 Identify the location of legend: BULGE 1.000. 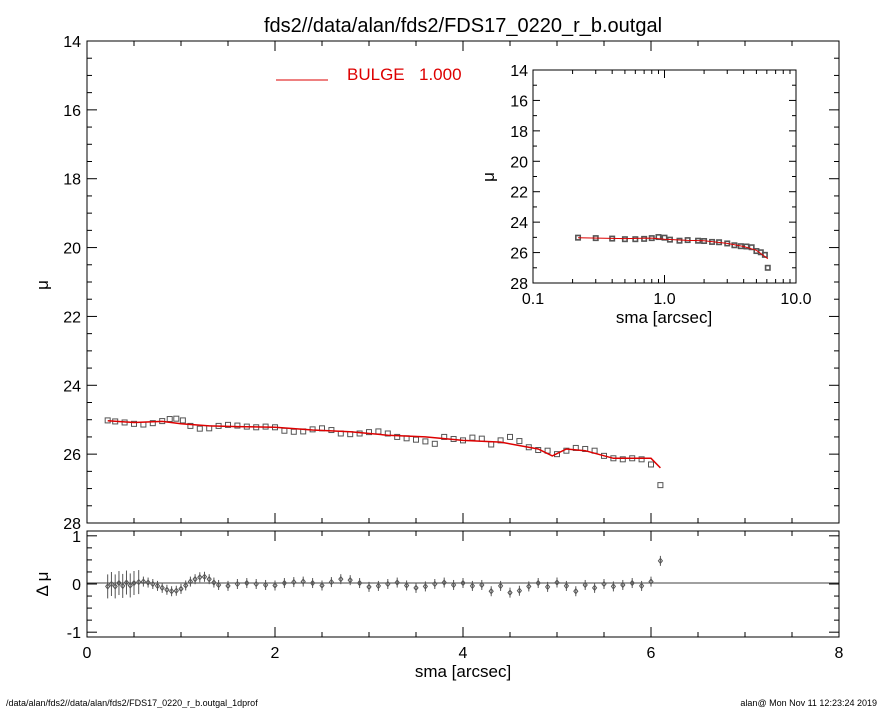
(369, 74).